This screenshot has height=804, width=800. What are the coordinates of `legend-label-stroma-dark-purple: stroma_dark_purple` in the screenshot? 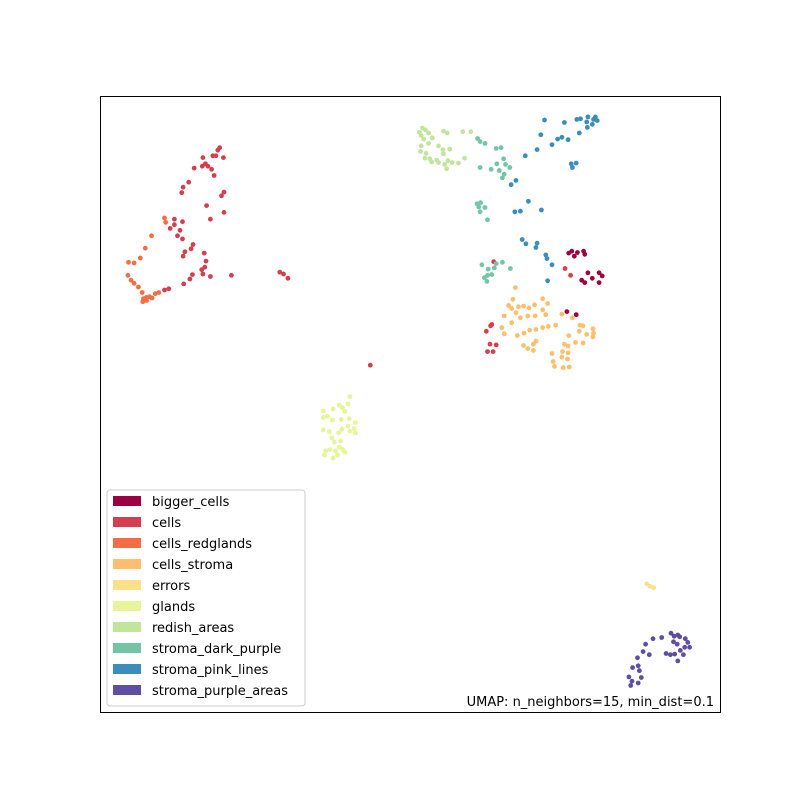 It's located at (216, 649).